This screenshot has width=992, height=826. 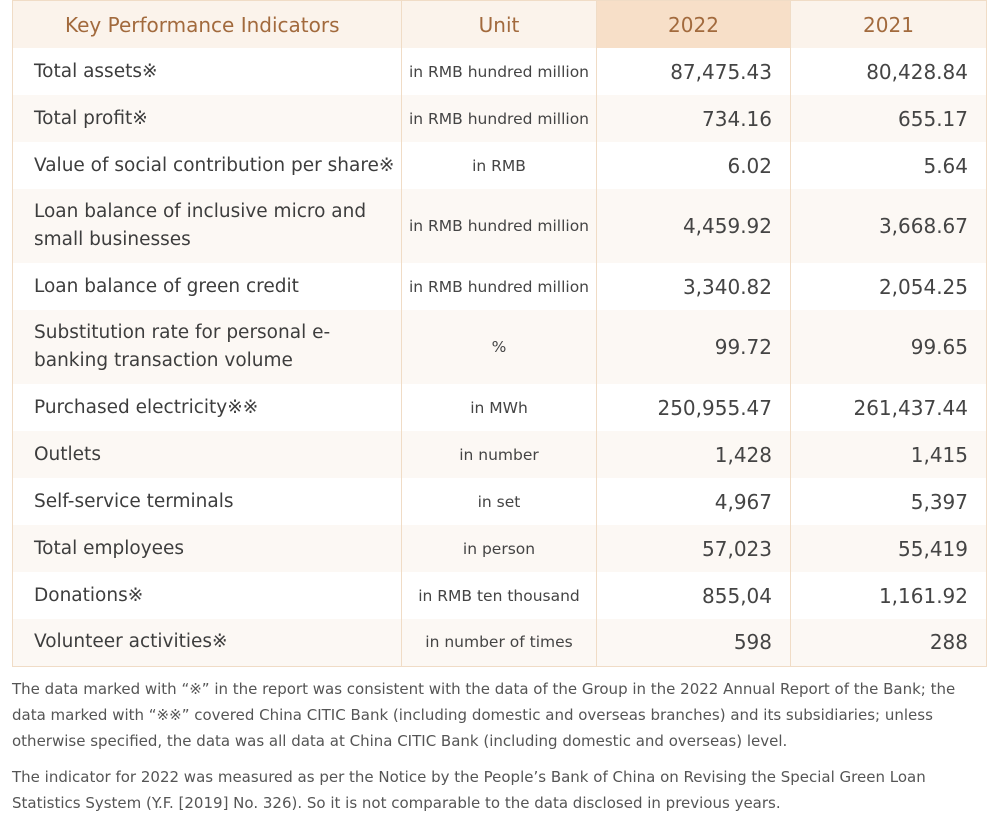 I want to click on unit-cell: in number of times, so click(x=499, y=642).